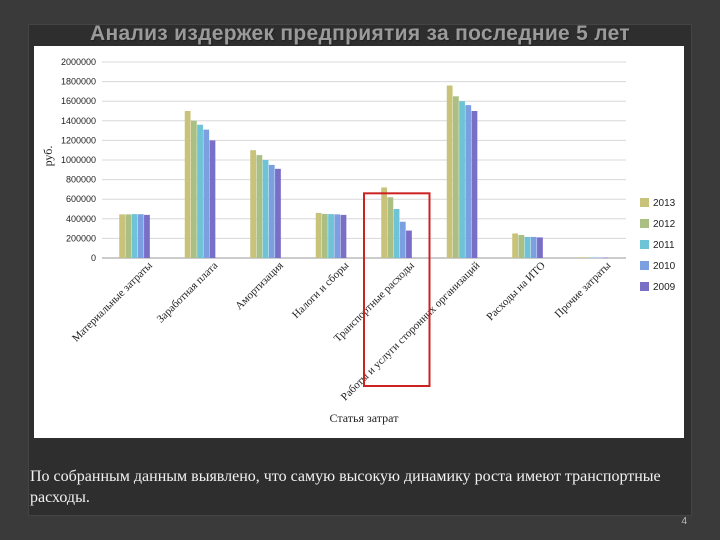 This screenshot has height=540, width=720. What do you see at coordinates (48, 156) in the screenshot?
I see `y-axis-title: руб.` at bounding box center [48, 156].